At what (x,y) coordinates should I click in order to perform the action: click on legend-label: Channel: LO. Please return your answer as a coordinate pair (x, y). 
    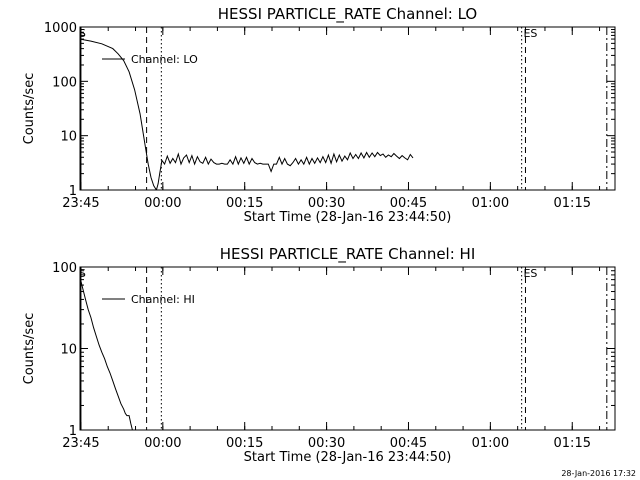
    Looking at the image, I should click on (164, 59).